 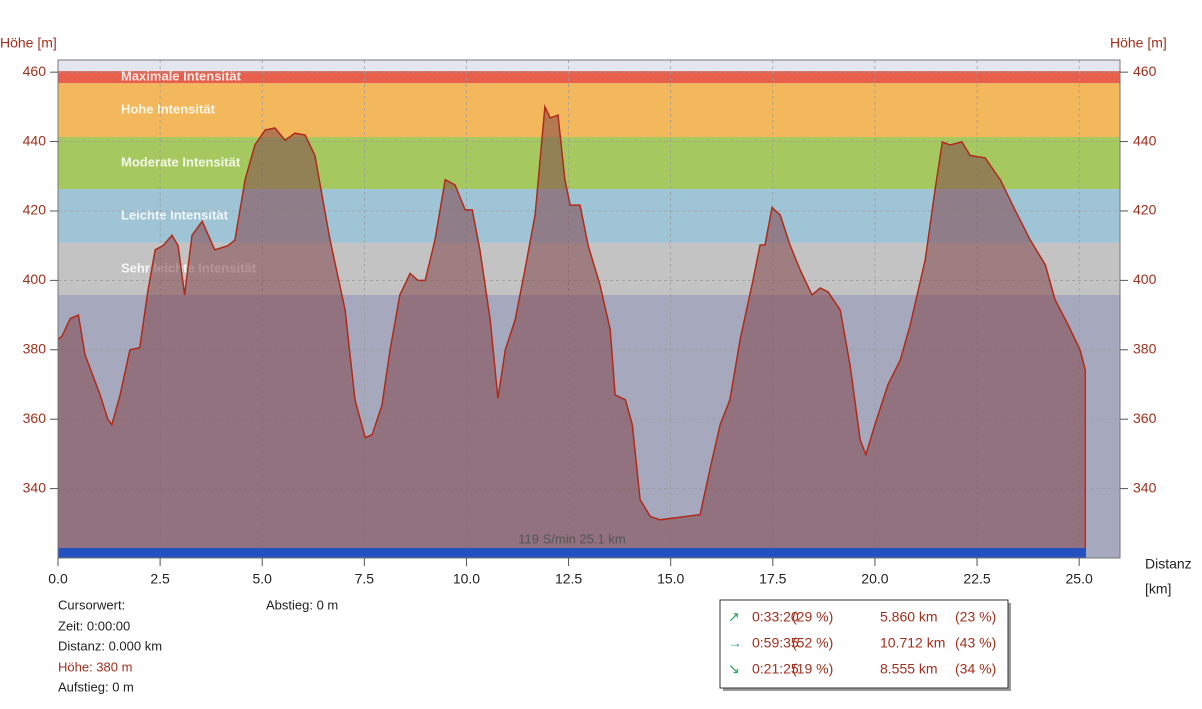 What do you see at coordinates (572, 553) in the screenshot?
I see `track-bar` at bounding box center [572, 553].